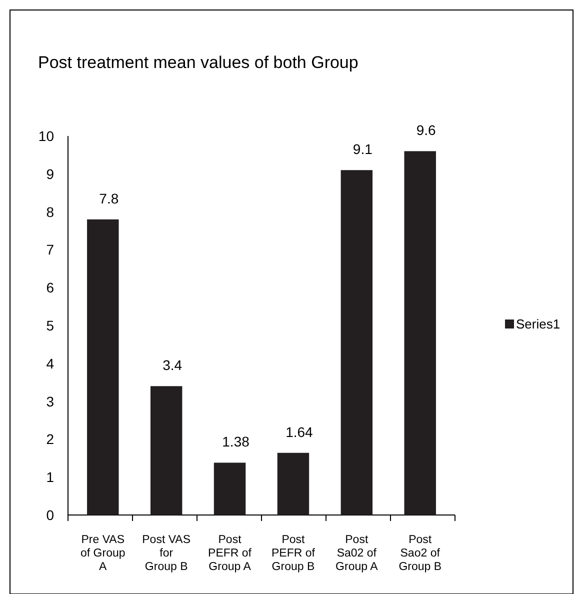 The image size is (583, 594). Describe the element at coordinates (109, 198) in the screenshot. I see `data-label: 7.8` at that location.